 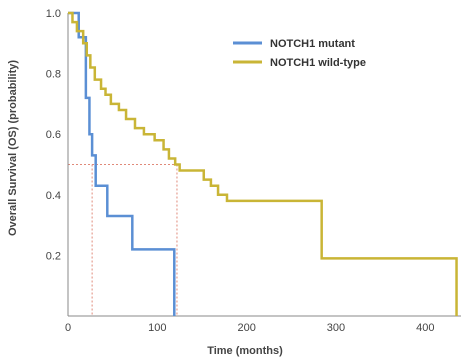 What do you see at coordinates (53, 14) in the screenshot?
I see `y-tick-label: 1.0` at bounding box center [53, 14].